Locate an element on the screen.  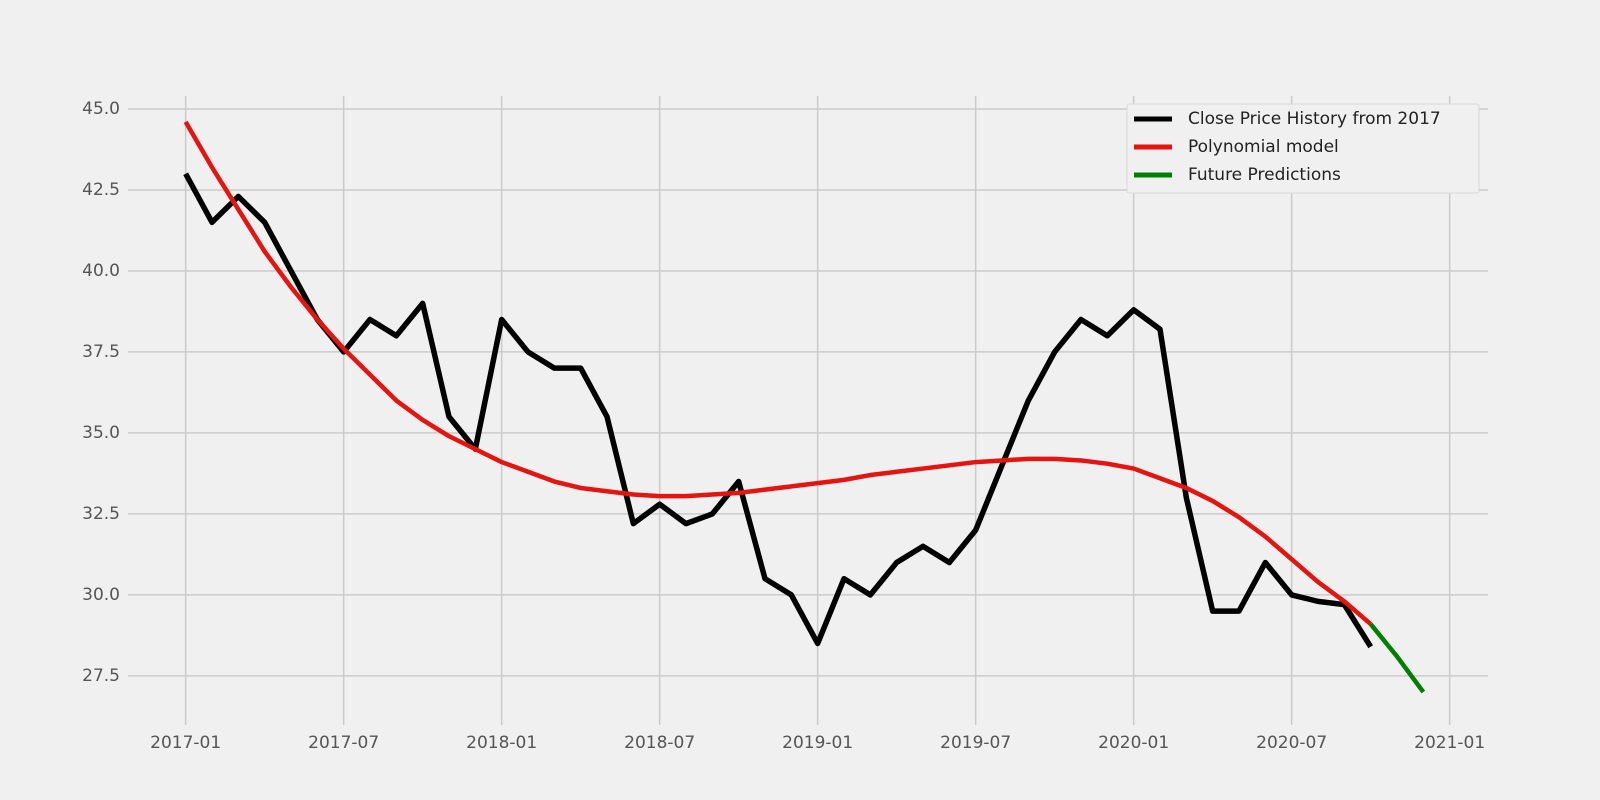
series-line is located at coordinates (1397, 658).